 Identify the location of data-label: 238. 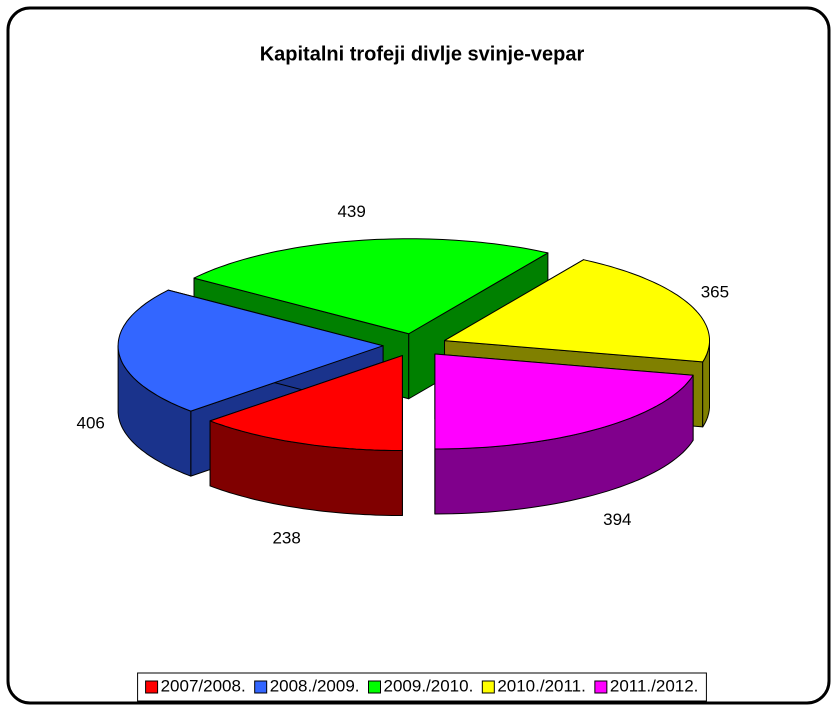
(286, 538).